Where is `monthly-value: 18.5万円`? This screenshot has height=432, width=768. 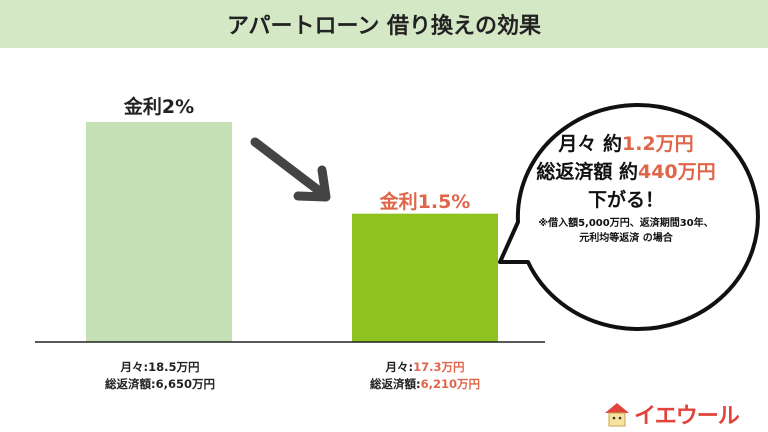
monthly-value: 18.5万円 is located at coordinates (174, 367).